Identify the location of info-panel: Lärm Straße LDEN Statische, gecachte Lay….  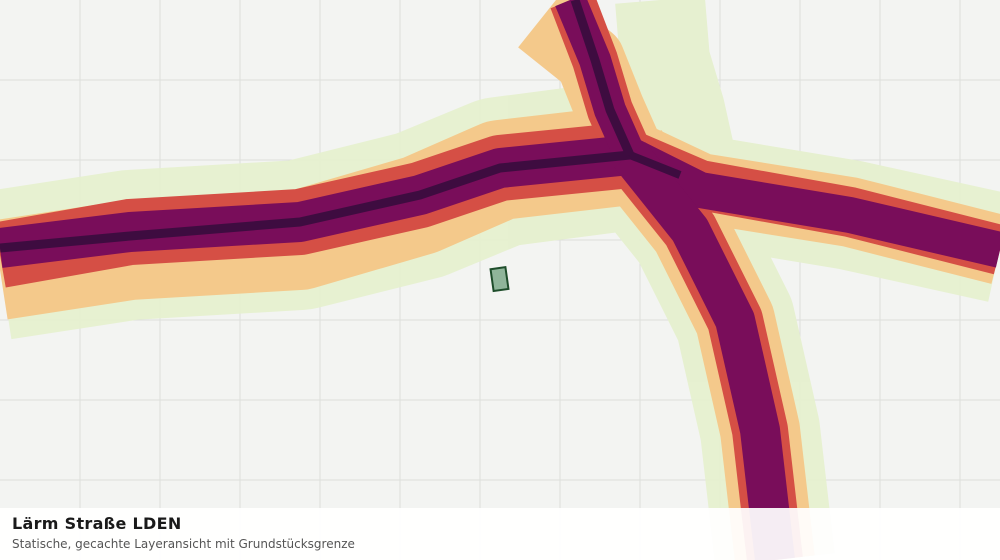
(500, 534).